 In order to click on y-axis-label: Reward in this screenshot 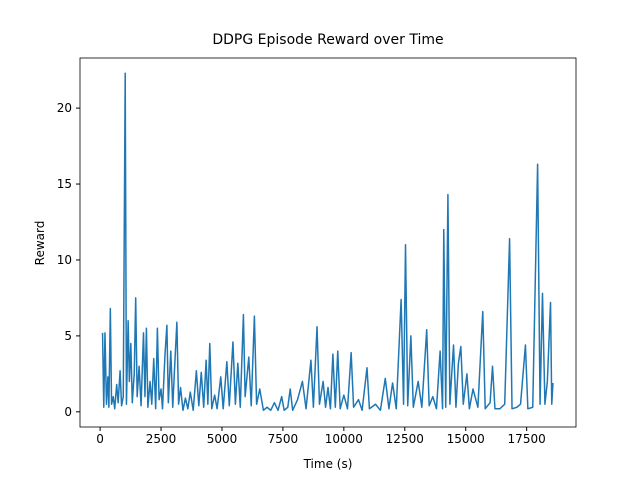, I will do `click(40, 243)`.